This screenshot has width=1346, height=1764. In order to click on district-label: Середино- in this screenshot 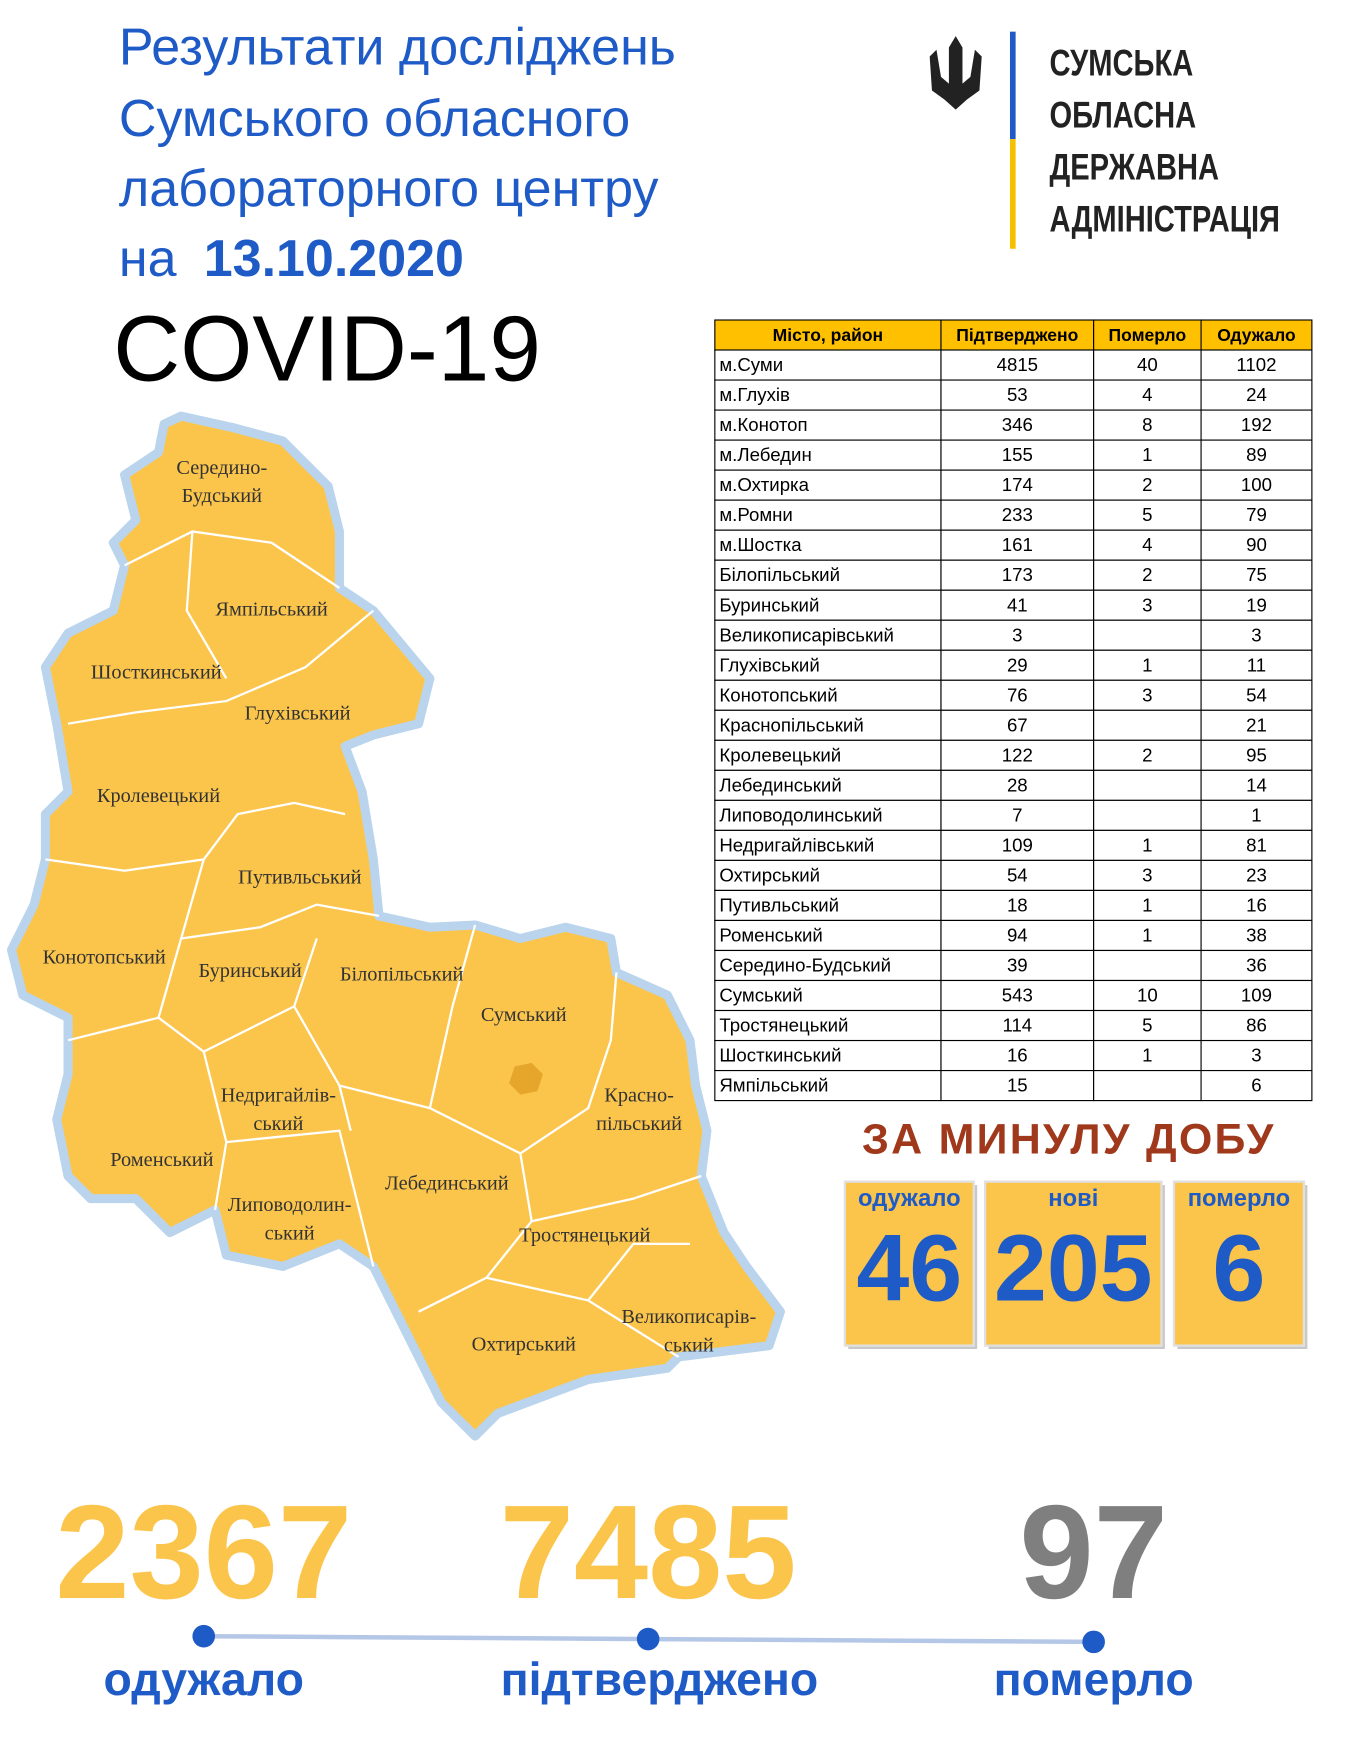, I will do `click(221, 468)`.